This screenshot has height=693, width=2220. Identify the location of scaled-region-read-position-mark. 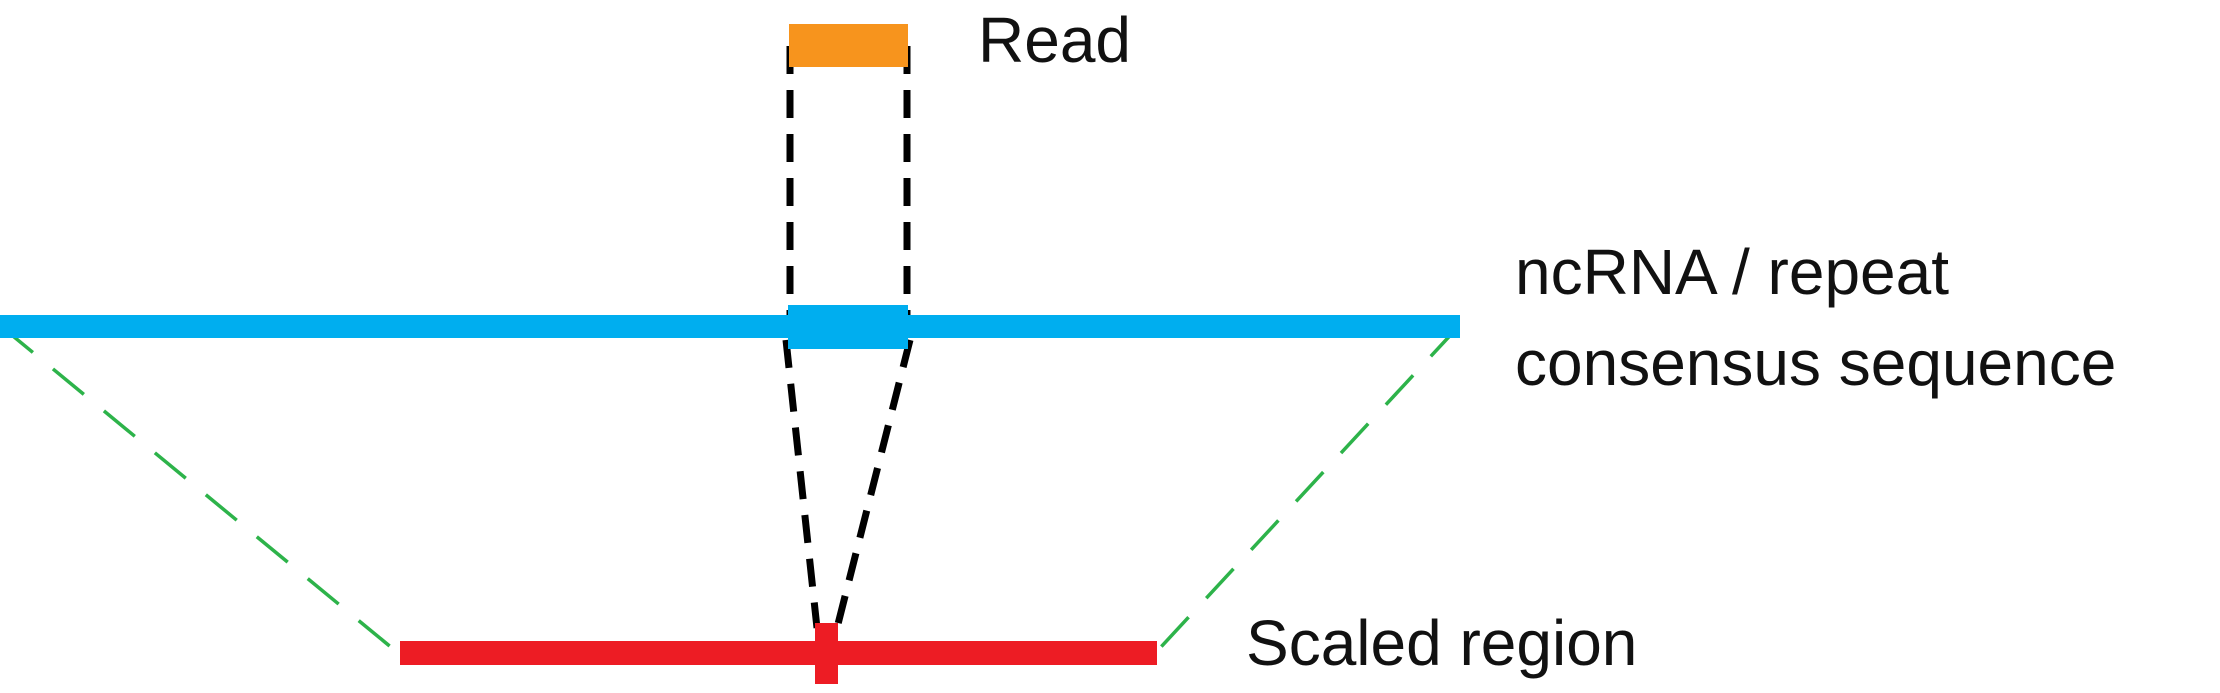
(826, 653).